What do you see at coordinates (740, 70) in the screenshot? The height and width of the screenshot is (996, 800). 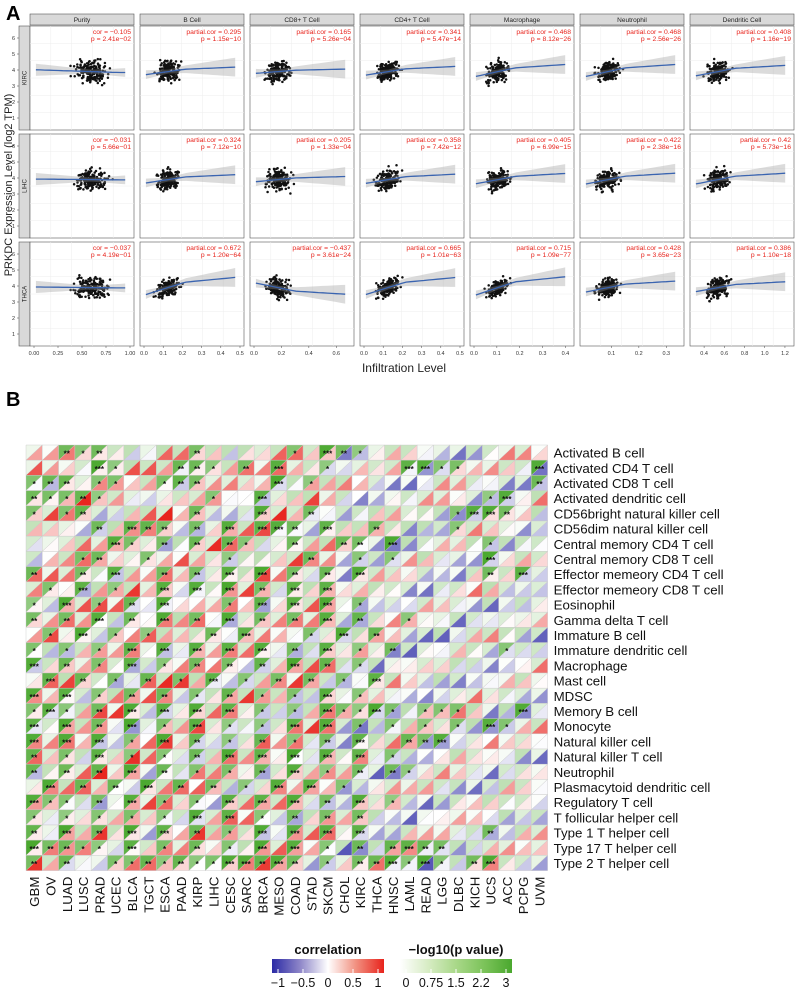 I see `fit-line` at bounding box center [740, 70].